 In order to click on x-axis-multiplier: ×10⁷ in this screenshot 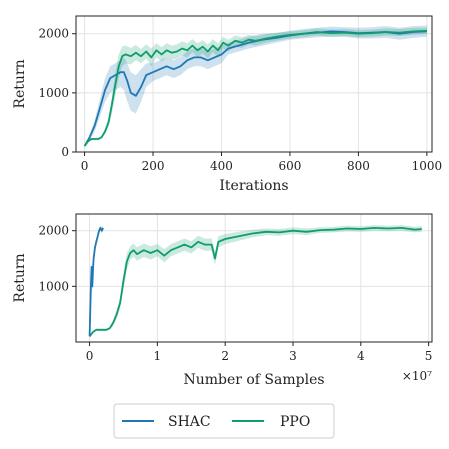, I will do `click(417, 376)`.